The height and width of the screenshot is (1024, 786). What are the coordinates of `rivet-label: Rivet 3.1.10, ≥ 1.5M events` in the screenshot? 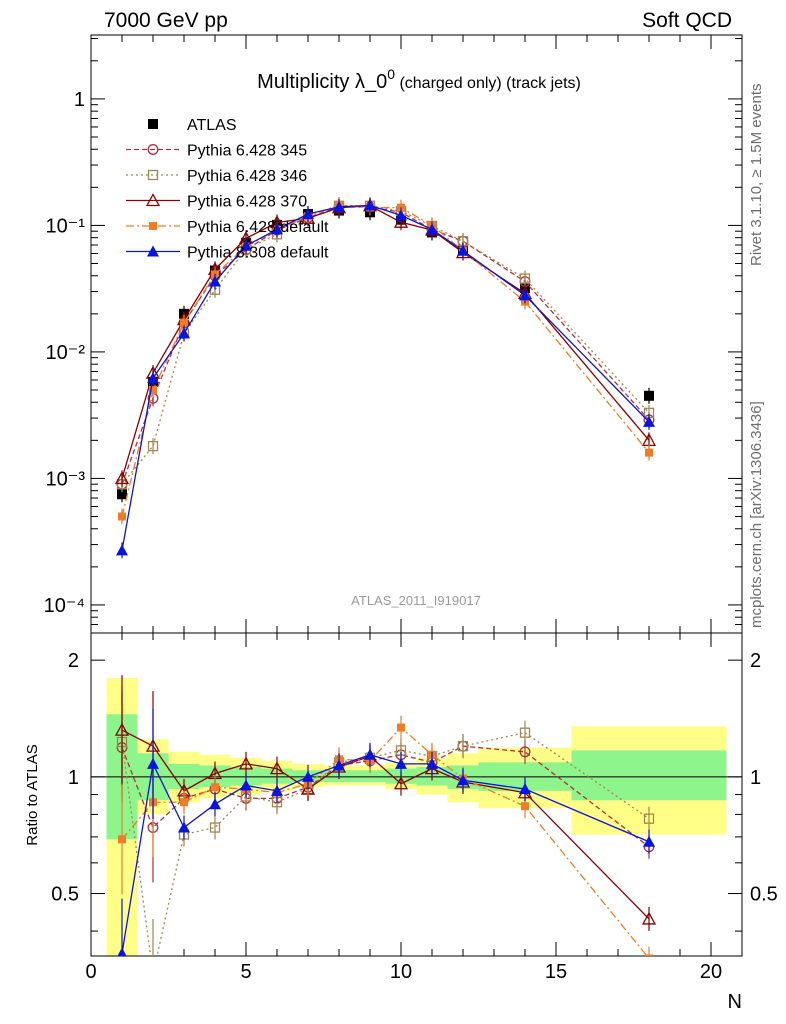 It's located at (756, 175).